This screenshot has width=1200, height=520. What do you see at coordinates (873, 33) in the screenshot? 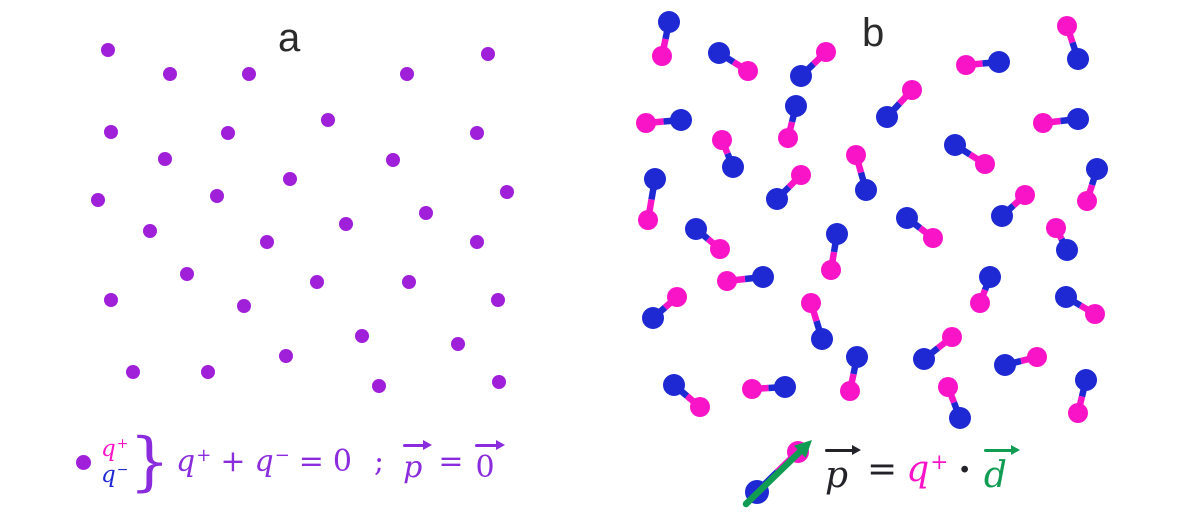
I see `panel-b-label: b` at bounding box center [873, 33].